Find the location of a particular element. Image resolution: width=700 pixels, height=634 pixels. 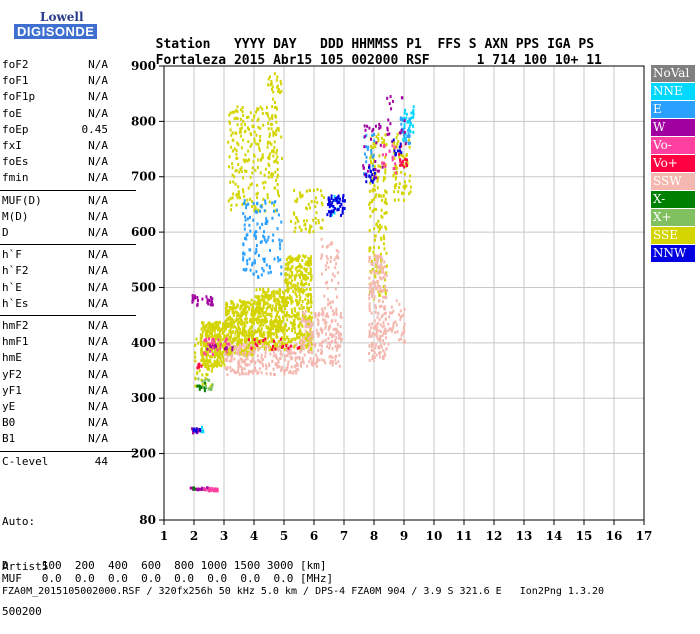

param-name: foEs is located at coordinates (15, 162).